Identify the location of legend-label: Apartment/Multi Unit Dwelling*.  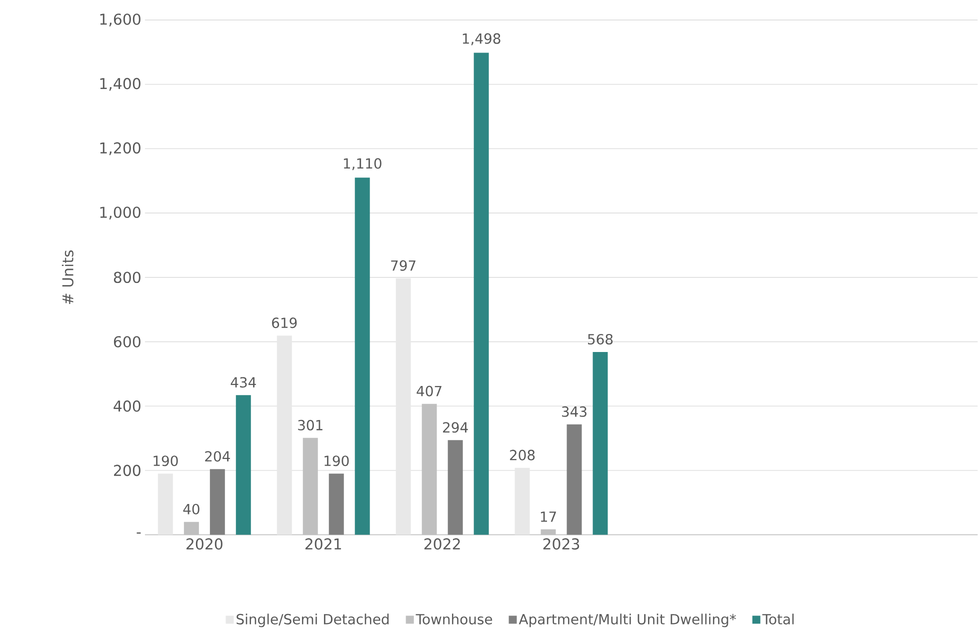
(627, 621).